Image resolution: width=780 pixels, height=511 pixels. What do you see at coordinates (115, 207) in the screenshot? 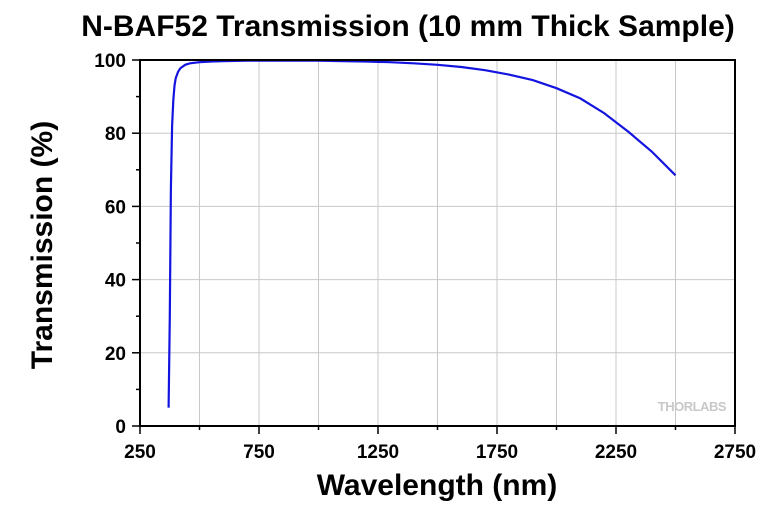
I see `y-tick-label: 60` at bounding box center [115, 207].